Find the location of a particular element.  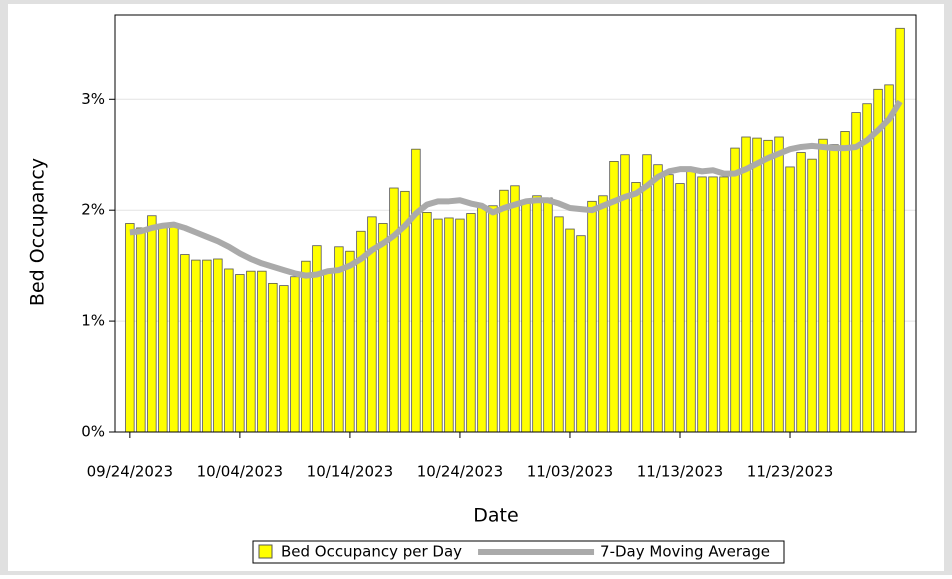

x-tick-label: 09/24/2023 is located at coordinates (130, 472).